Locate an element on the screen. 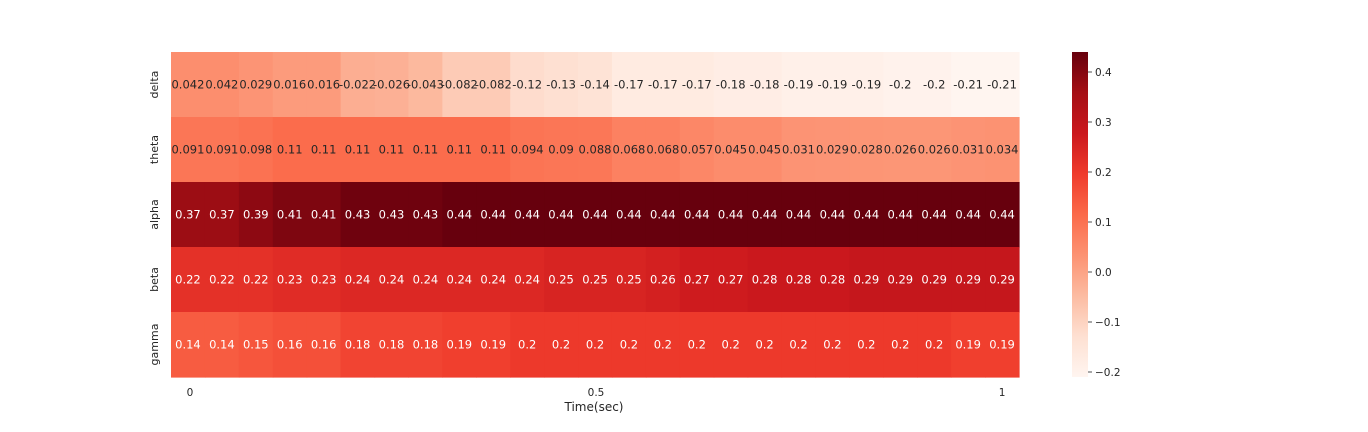  cell-value-label: 0.09 is located at coordinates (561, 150).